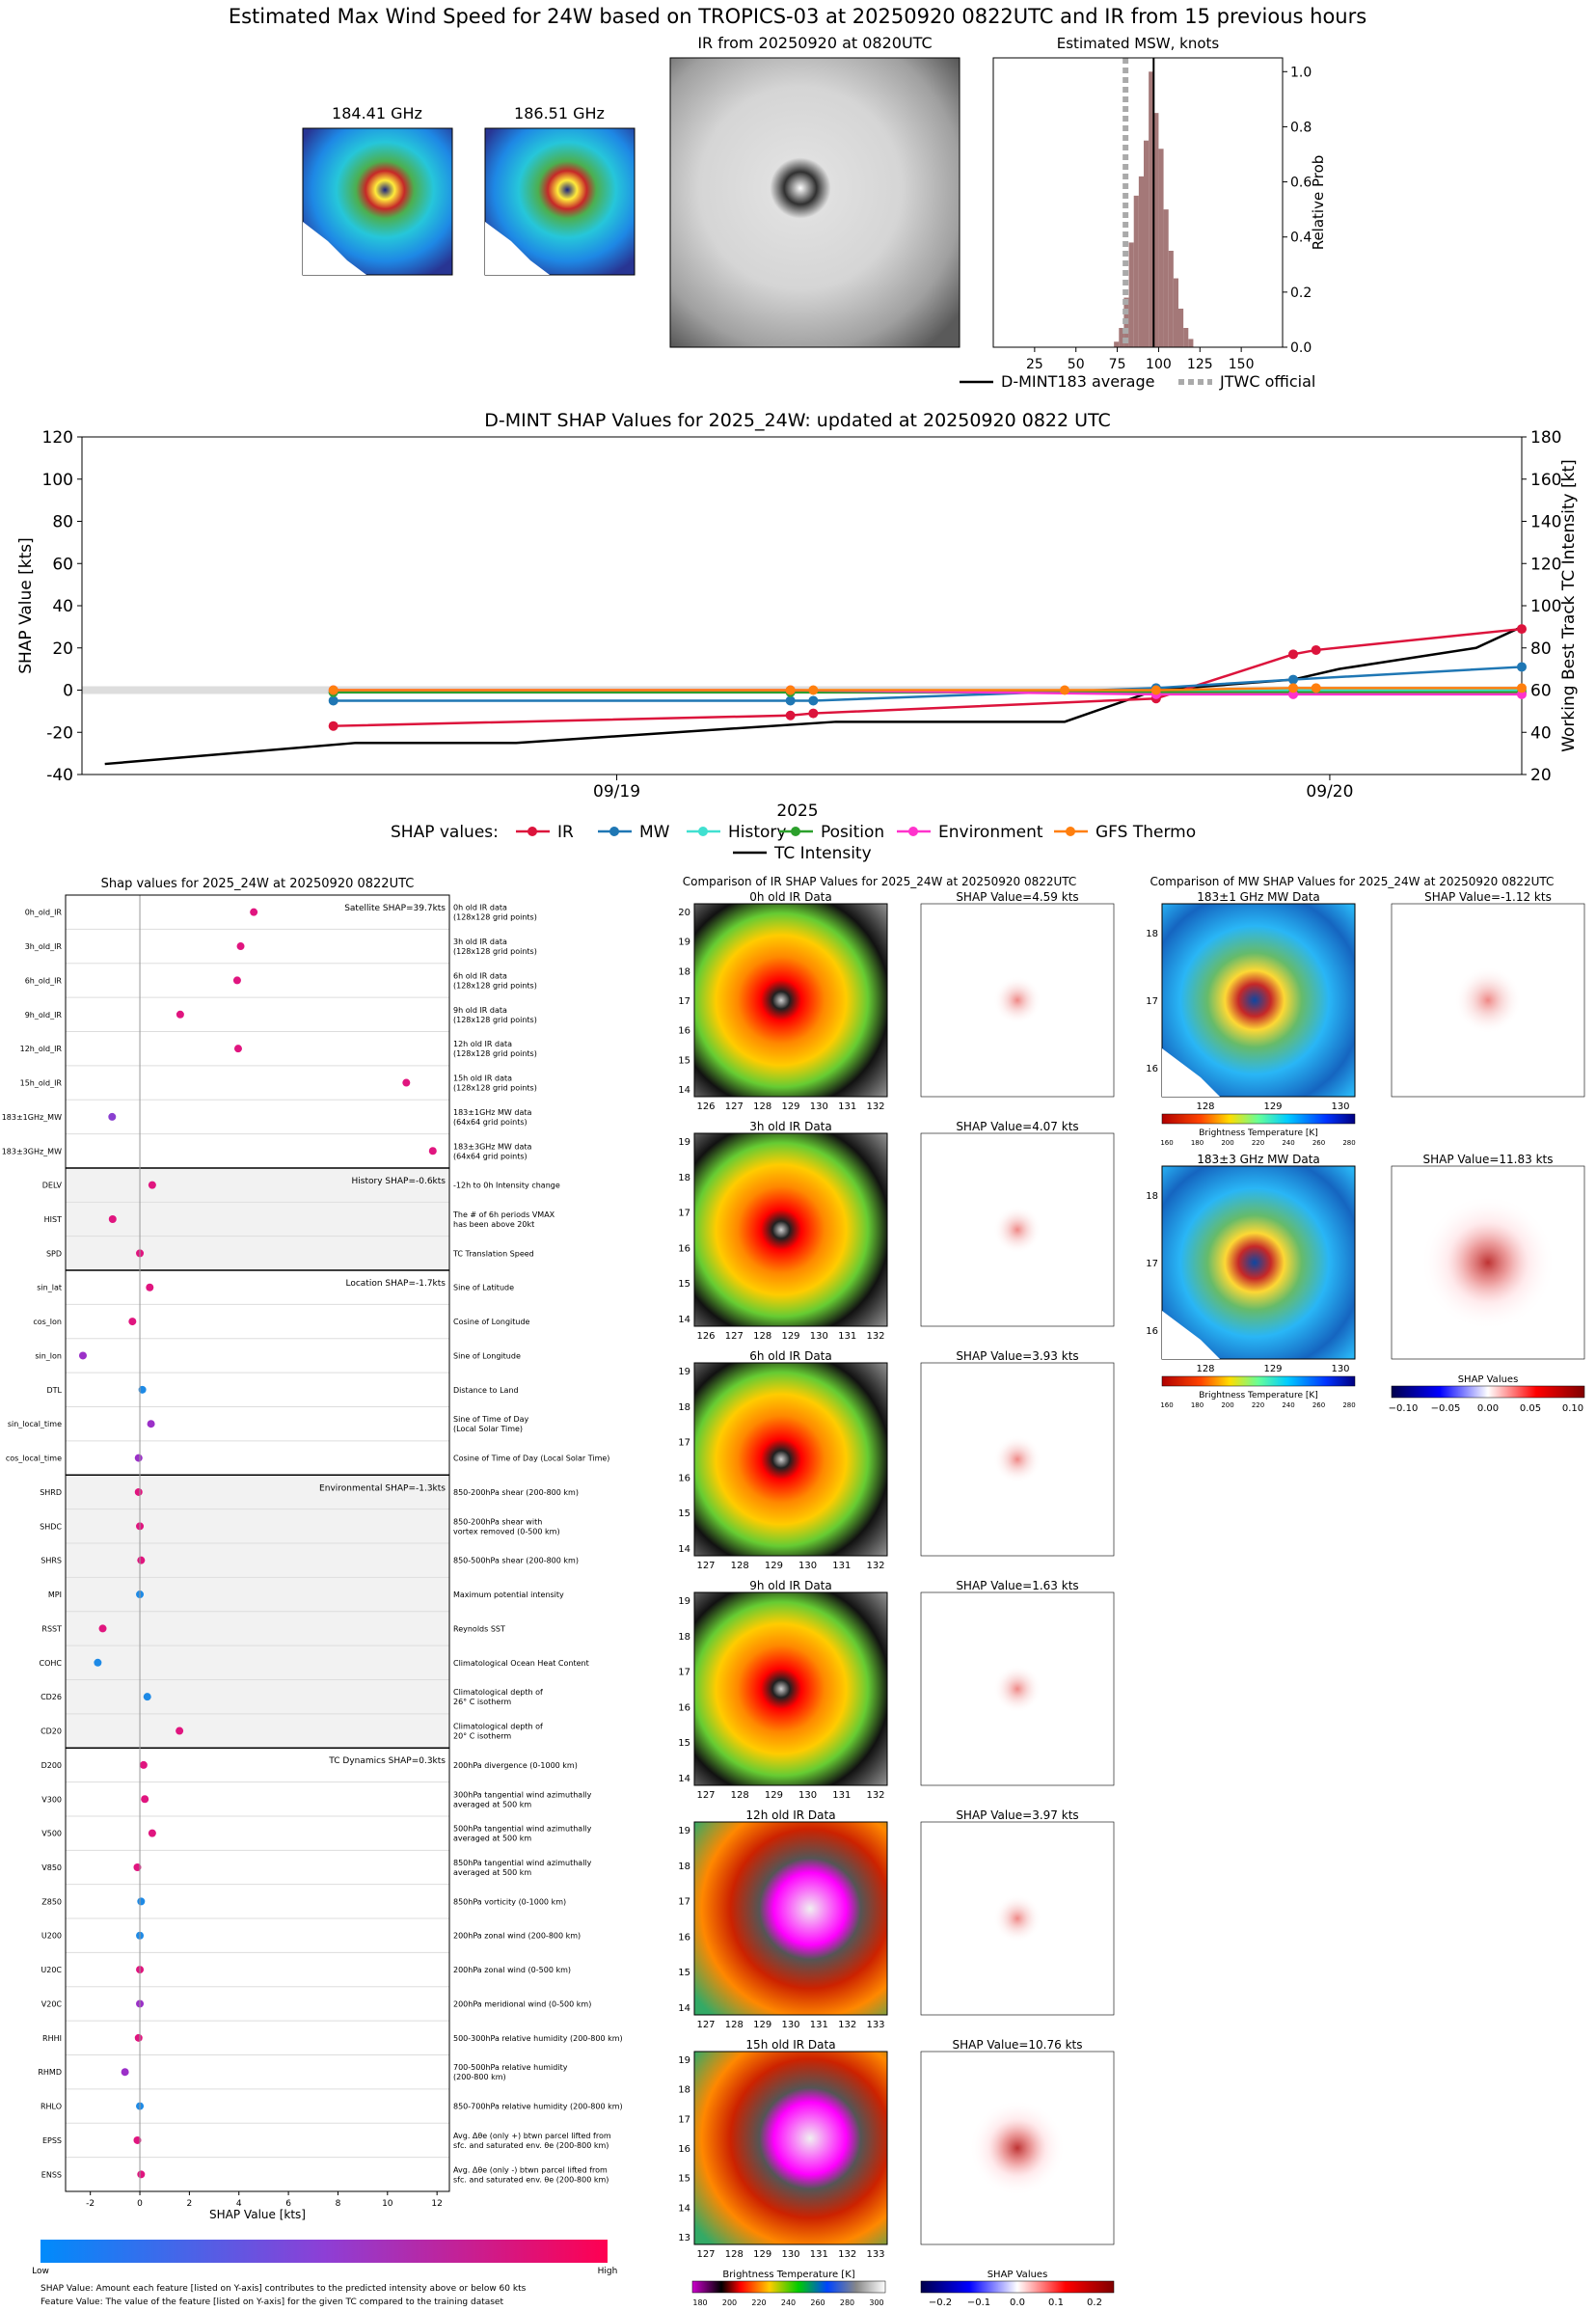 The width and height of the screenshot is (1596, 2311). What do you see at coordinates (492, 1112) in the screenshot?
I see `feature-description: 183±1GHz MW data` at bounding box center [492, 1112].